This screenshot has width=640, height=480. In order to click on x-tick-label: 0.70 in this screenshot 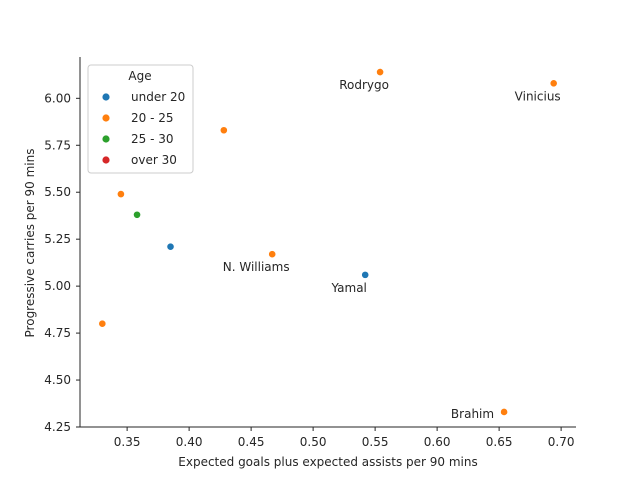, I will do `click(561, 442)`.